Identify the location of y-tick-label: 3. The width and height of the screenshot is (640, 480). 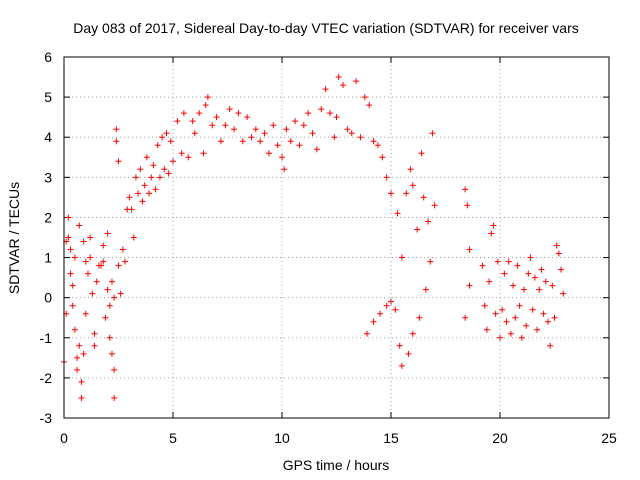
(48, 177).